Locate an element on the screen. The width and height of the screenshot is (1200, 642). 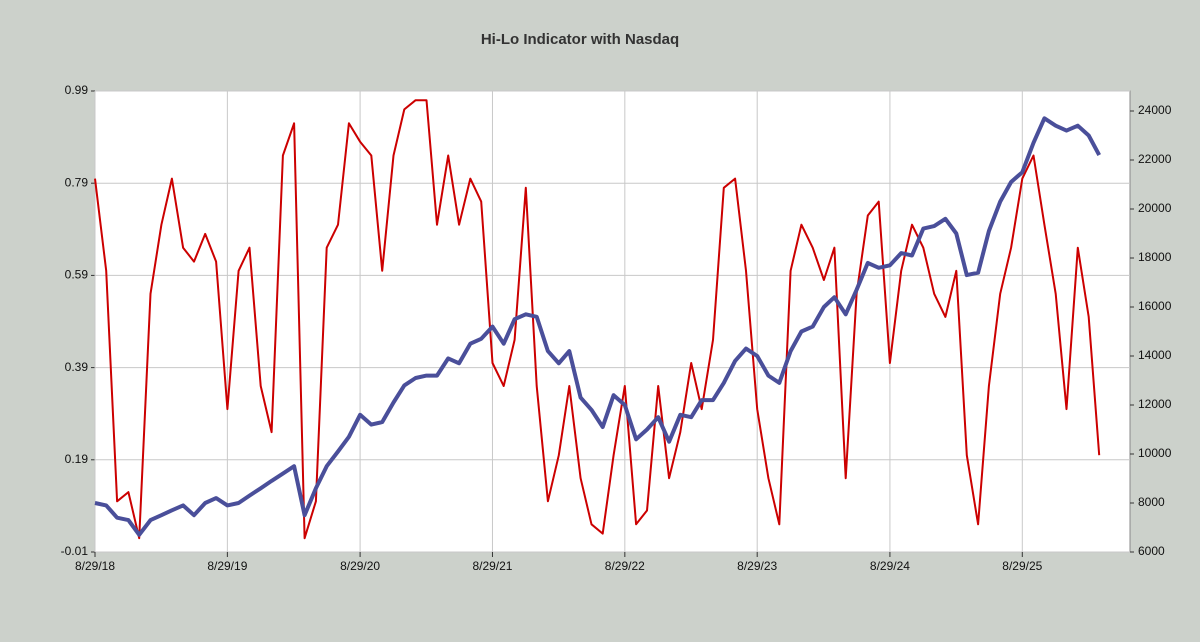
y2-tick-label: 18000 is located at coordinates (1155, 257).